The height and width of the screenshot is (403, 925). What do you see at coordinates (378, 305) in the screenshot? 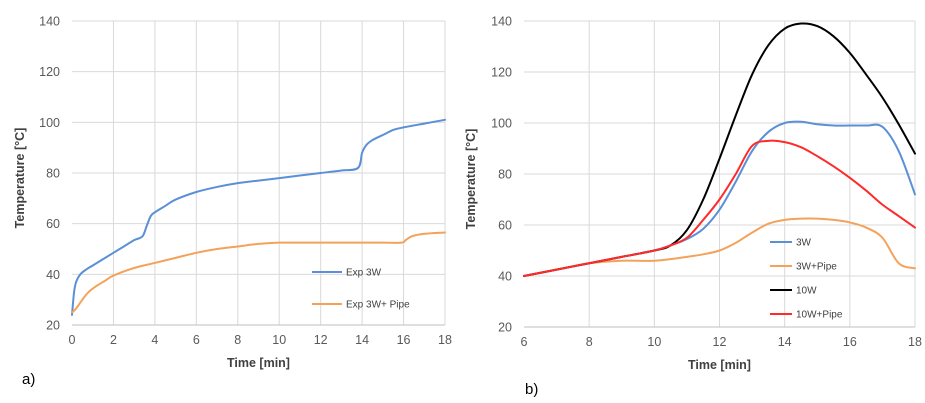
I see `legend-label: Exp 3W+ Pipe` at bounding box center [378, 305].